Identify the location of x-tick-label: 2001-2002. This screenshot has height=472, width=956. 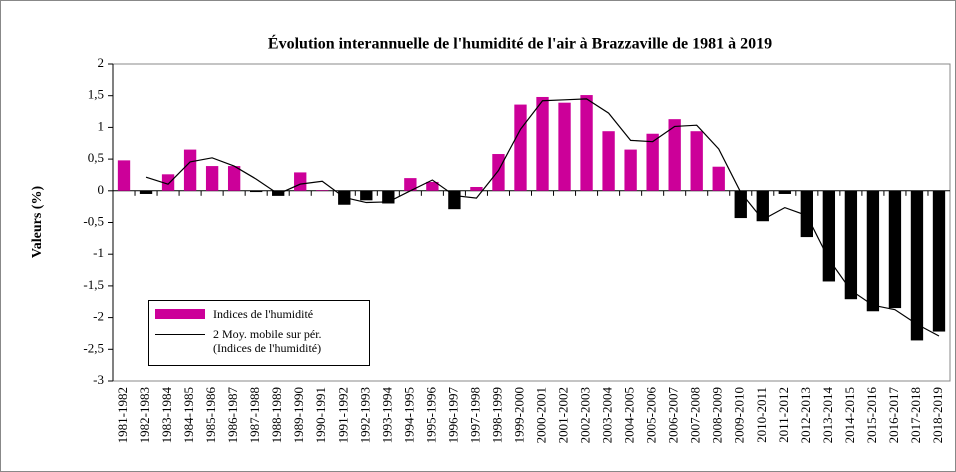
(563, 415).